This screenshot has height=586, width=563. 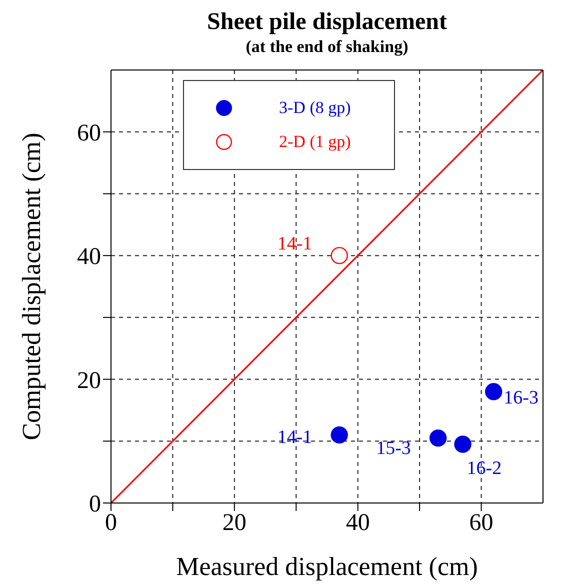 I want to click on x-axis-title: Measured displacement (cm), so click(x=327, y=566).